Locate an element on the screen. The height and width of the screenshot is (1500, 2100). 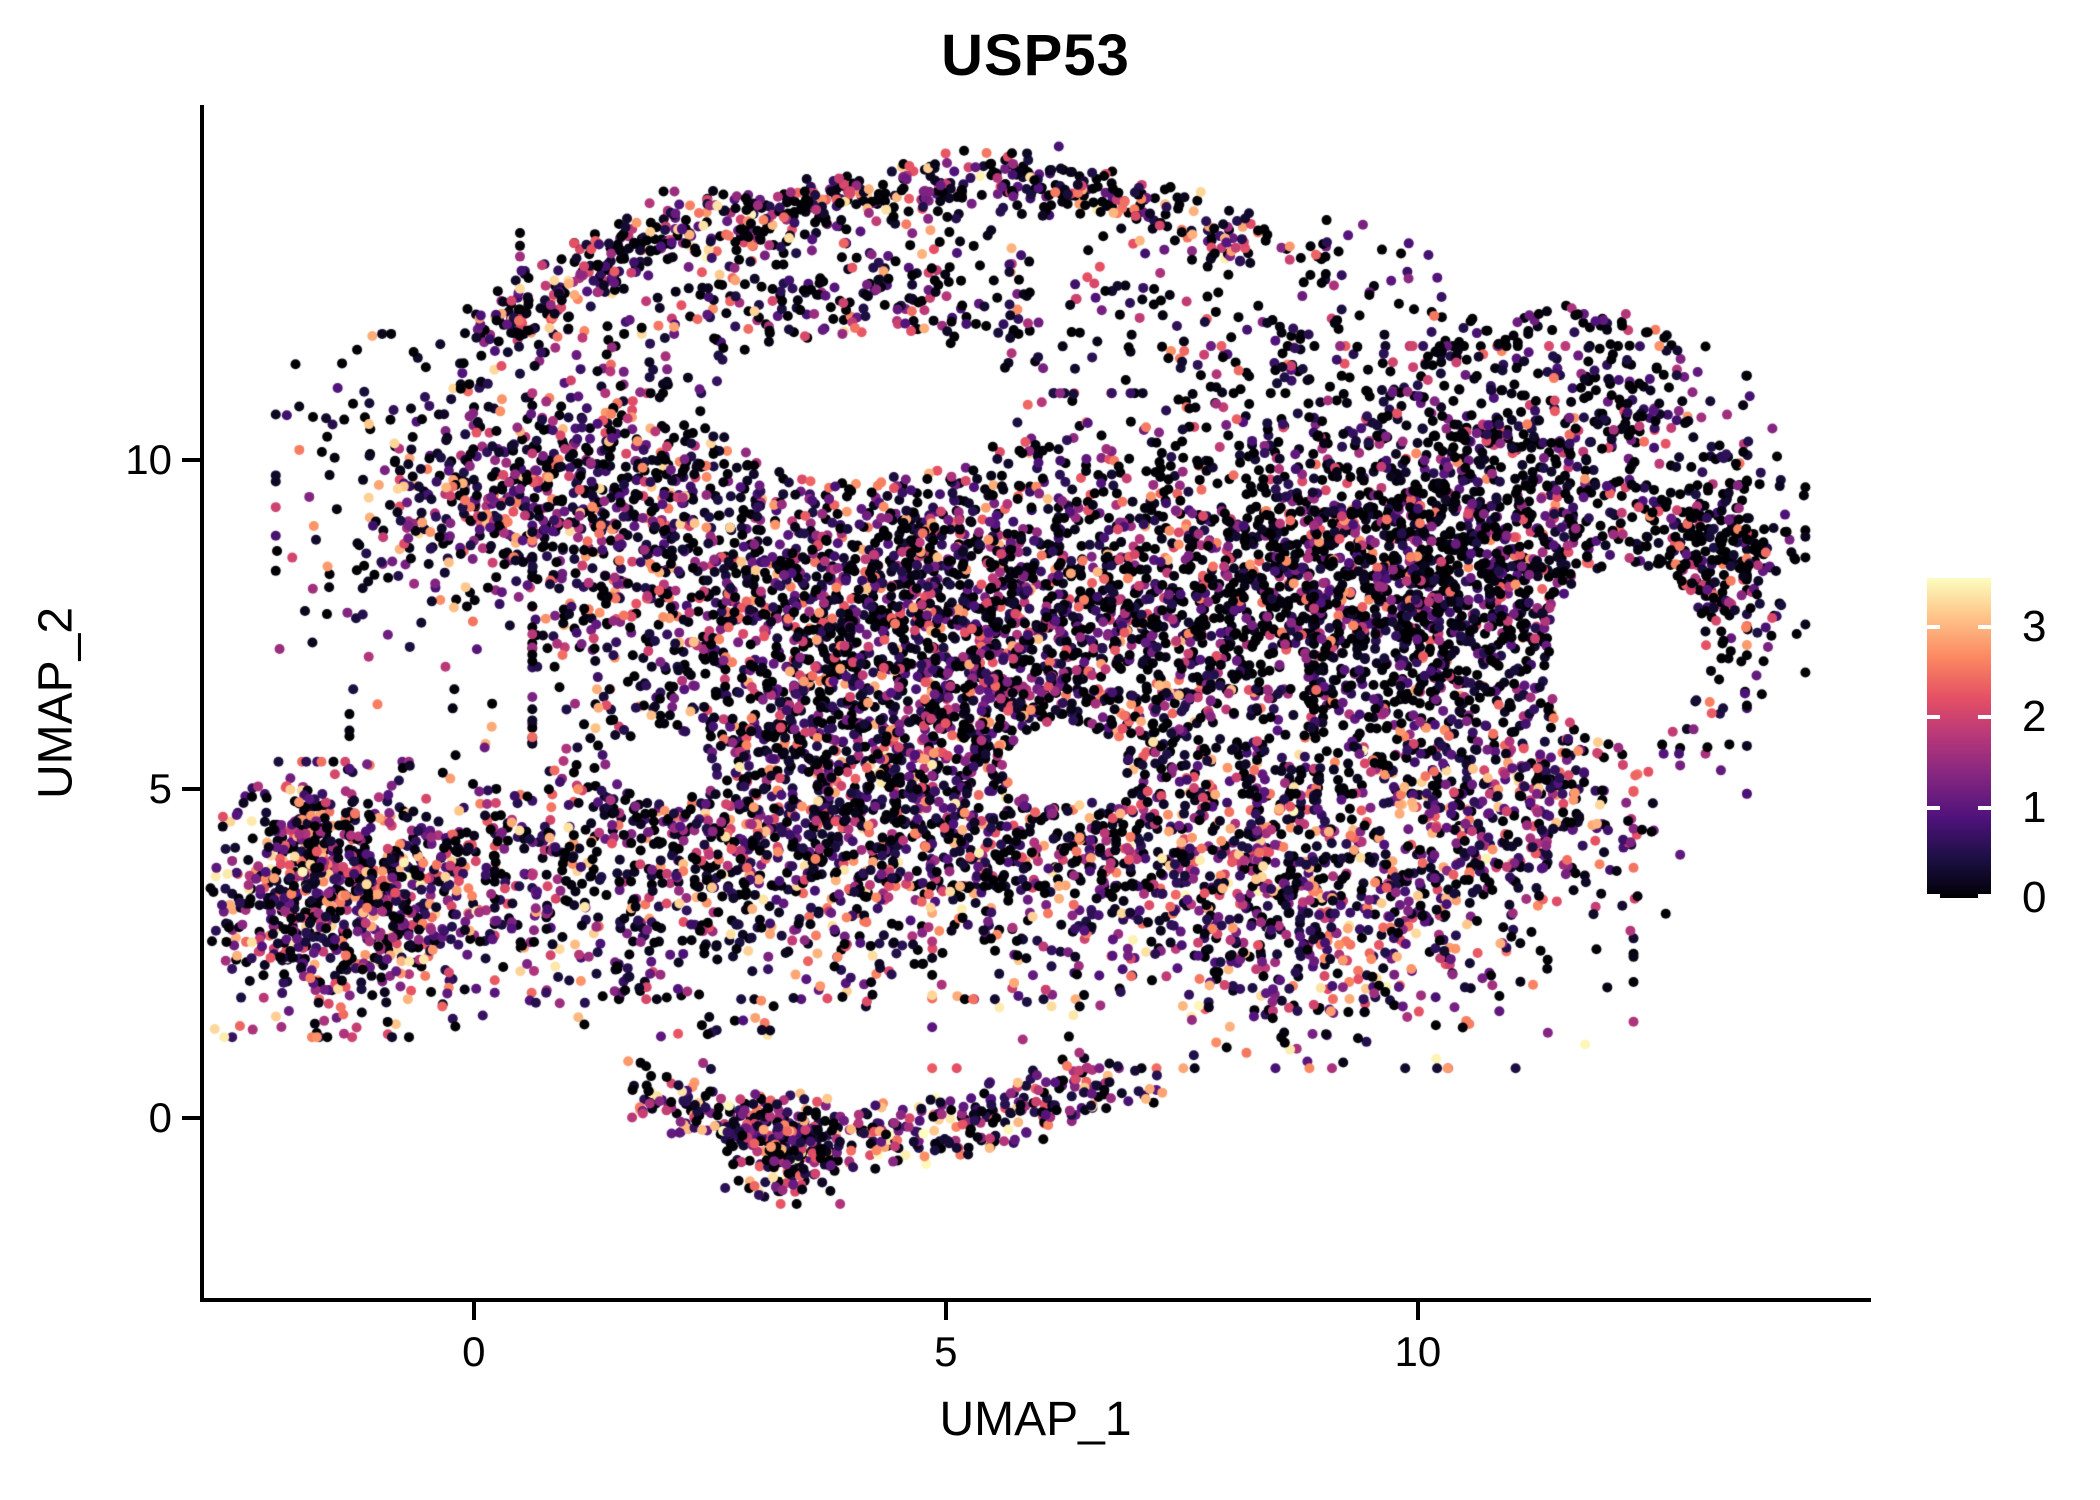
y-tick-label: 0 is located at coordinates (160, 1117).